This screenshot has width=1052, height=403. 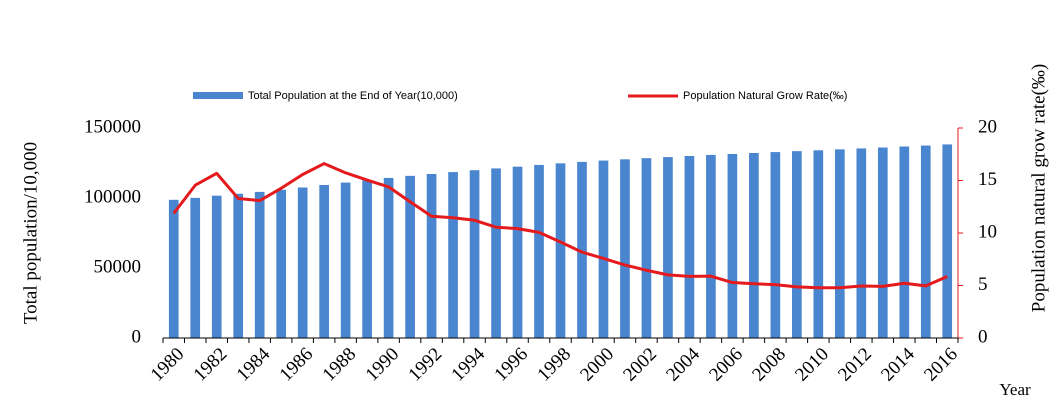 What do you see at coordinates (112, 196) in the screenshot?
I see `y-tick-label: 100000` at bounding box center [112, 196].